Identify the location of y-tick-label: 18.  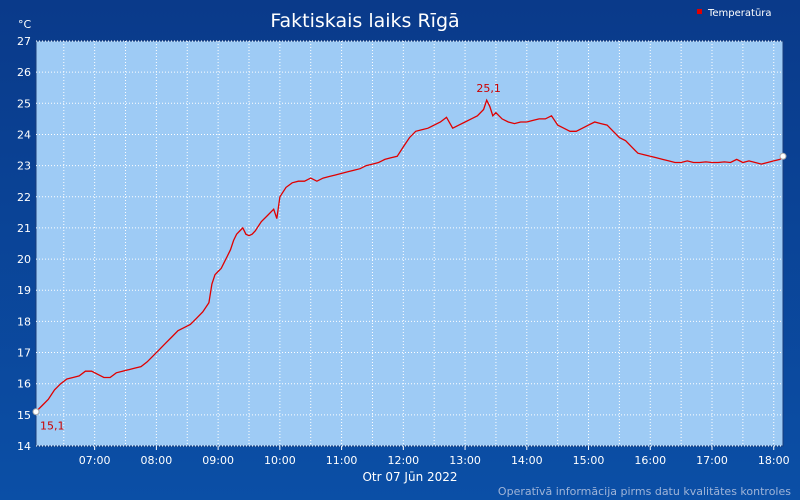
(24, 321).